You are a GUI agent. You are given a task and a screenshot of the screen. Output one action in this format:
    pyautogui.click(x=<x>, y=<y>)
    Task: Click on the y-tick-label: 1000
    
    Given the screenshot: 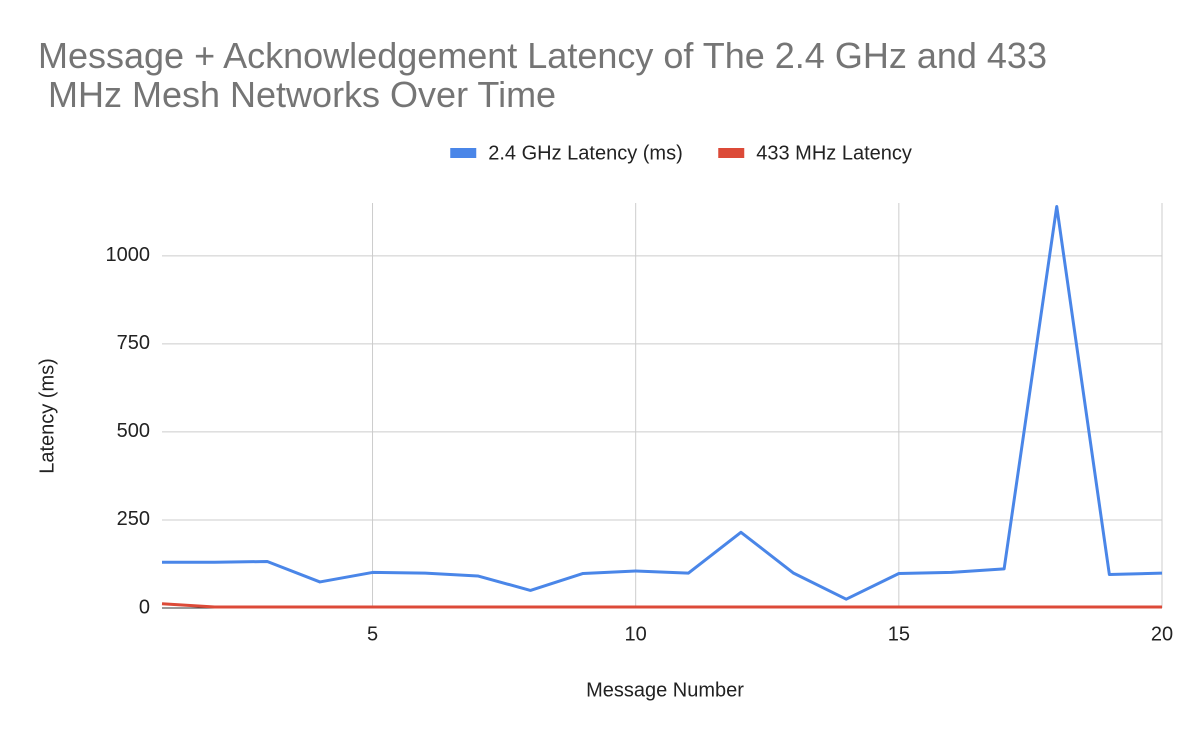 What is the action you would take?
    pyautogui.click(x=128, y=255)
    